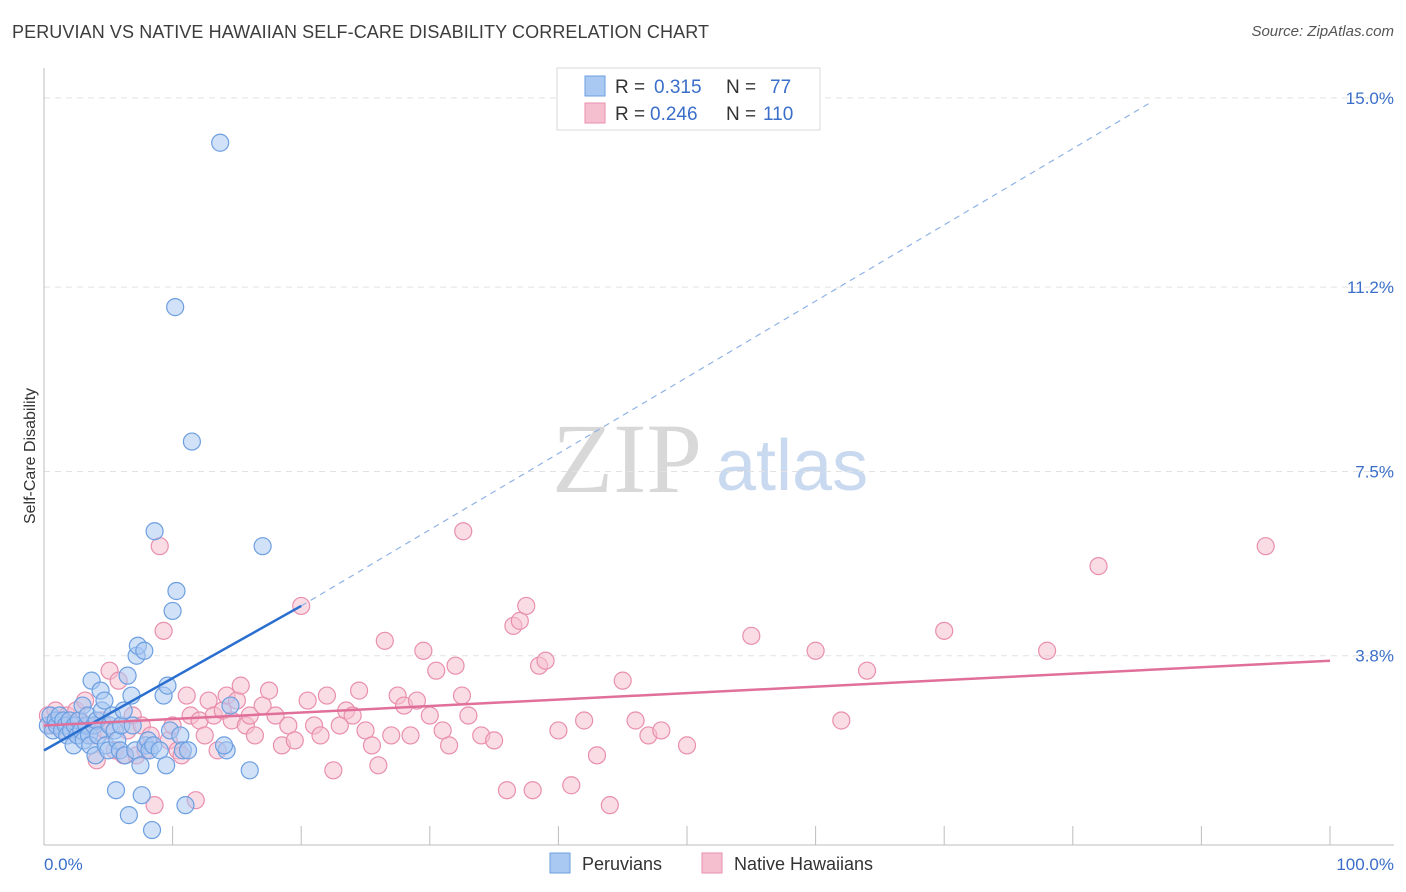  Describe the element at coordinates (688, 99) in the screenshot. I see `legend: R = 0.315 N = 77 R = 0.246 N = 110` at that location.